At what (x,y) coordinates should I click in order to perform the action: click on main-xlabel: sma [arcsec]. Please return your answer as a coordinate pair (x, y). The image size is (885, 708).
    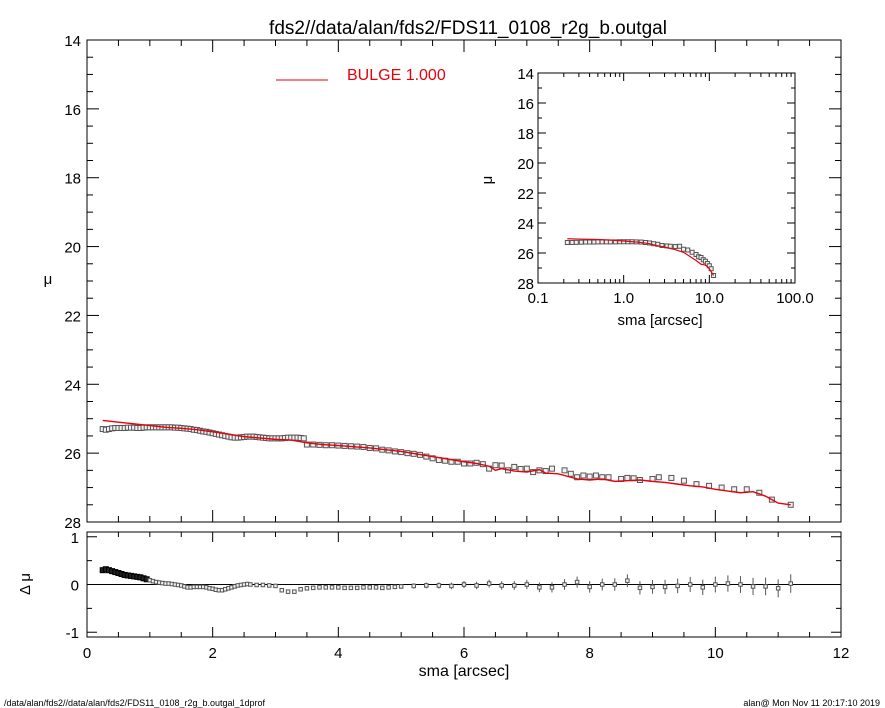
    Looking at the image, I should click on (464, 671).